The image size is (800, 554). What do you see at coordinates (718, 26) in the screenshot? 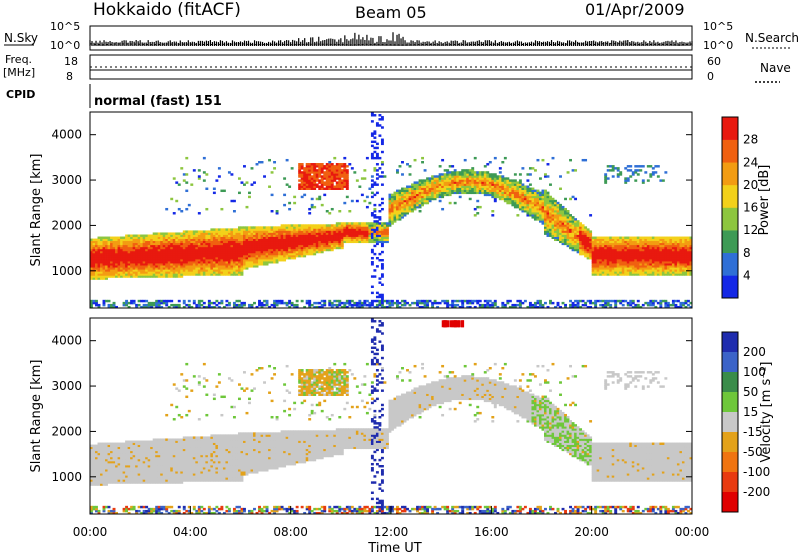
I see `nsearch-tick-high: 10^5` at bounding box center [718, 26].